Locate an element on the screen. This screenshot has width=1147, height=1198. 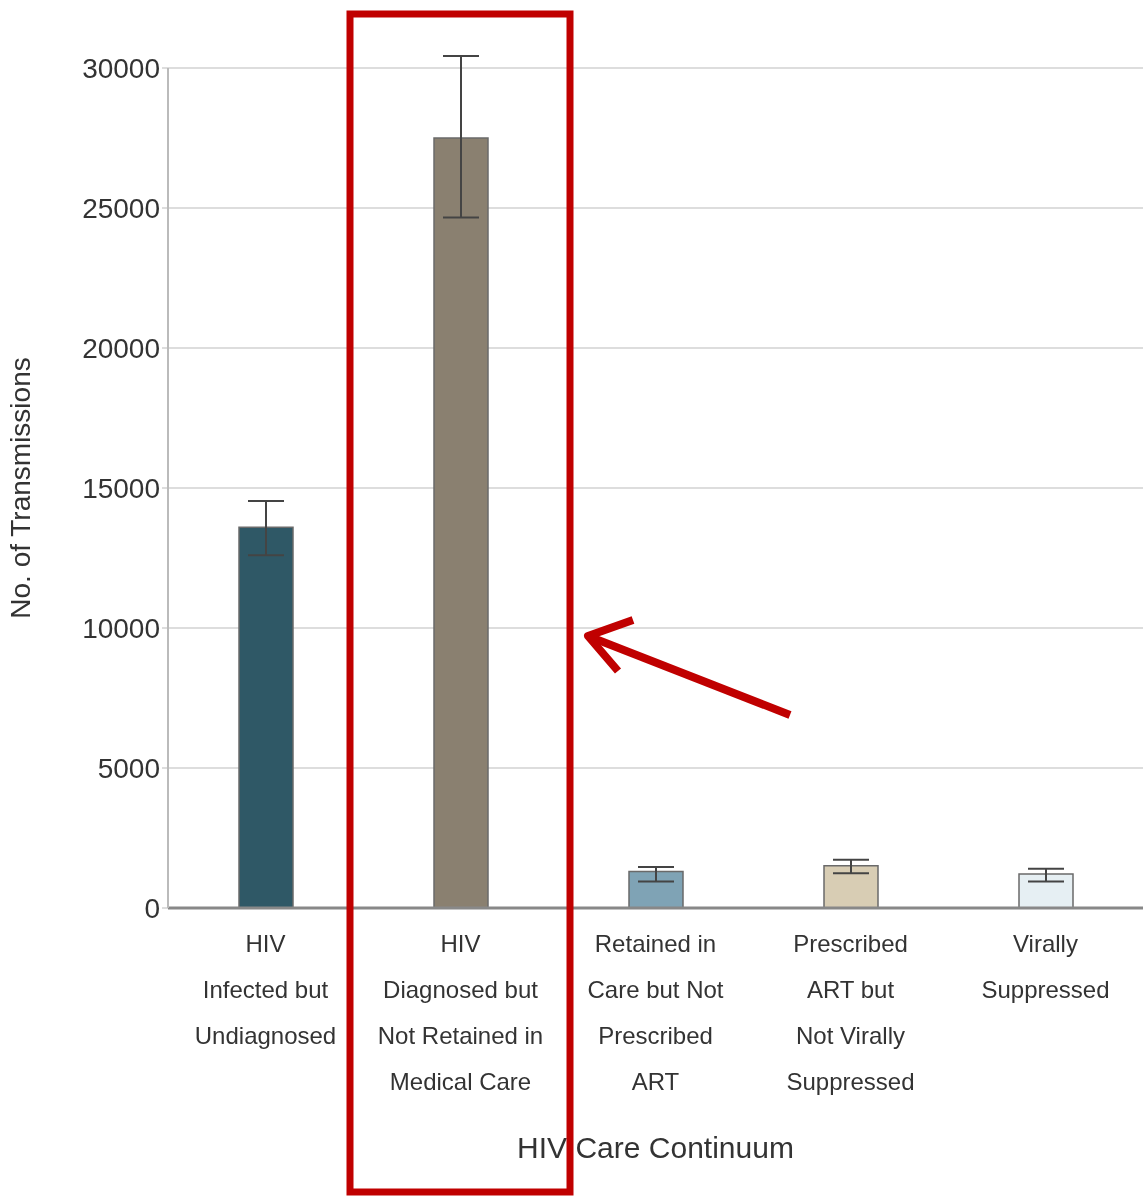
x-tick-label: Prescribed ART but Not Virally Suppressed is located at coordinates (850, 1012).